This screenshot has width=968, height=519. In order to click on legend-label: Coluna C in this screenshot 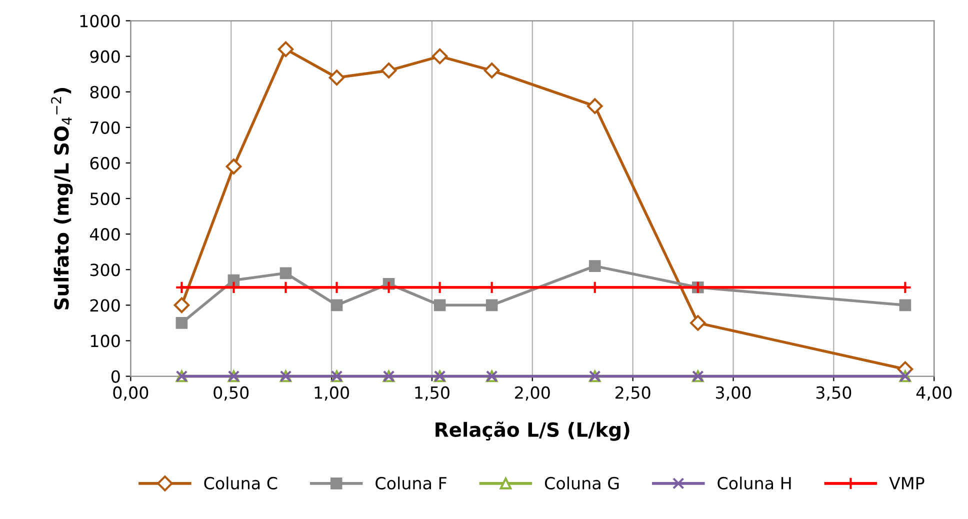, I will do `click(241, 483)`.